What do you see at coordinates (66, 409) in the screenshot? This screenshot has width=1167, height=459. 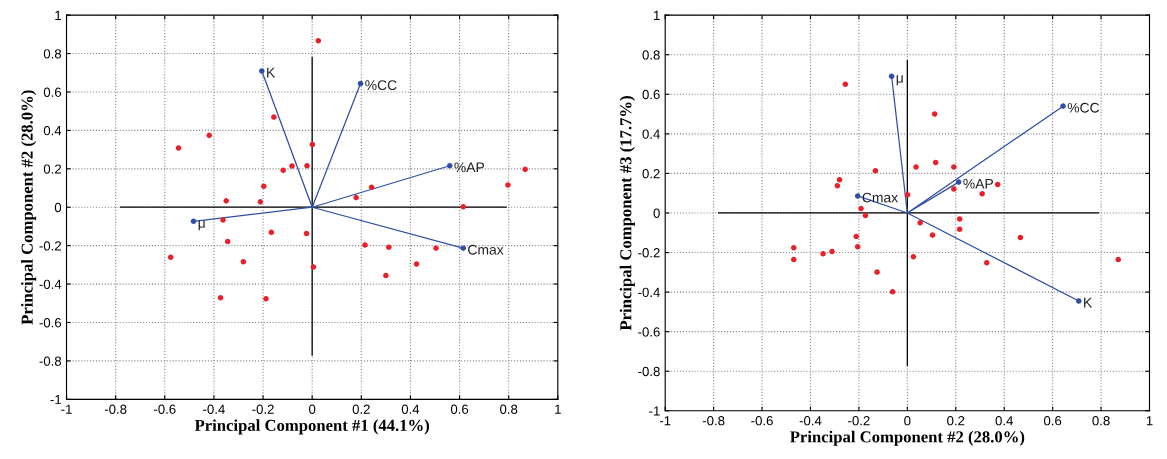 I see `x-tick-label: -1` at bounding box center [66, 409].